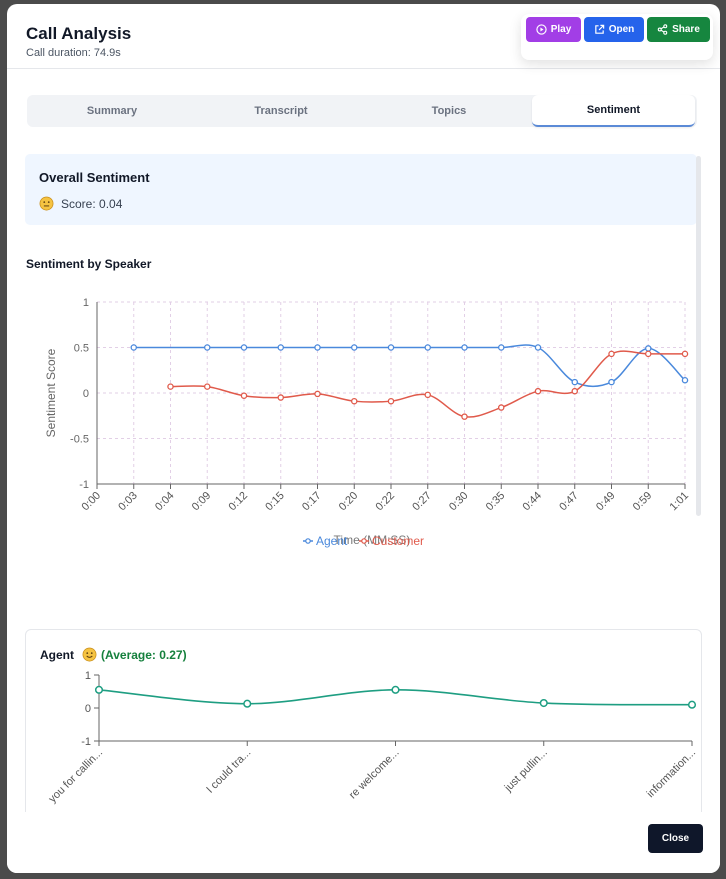 This screenshot has width=726, height=879. I want to click on share-button: Share, so click(678, 29).